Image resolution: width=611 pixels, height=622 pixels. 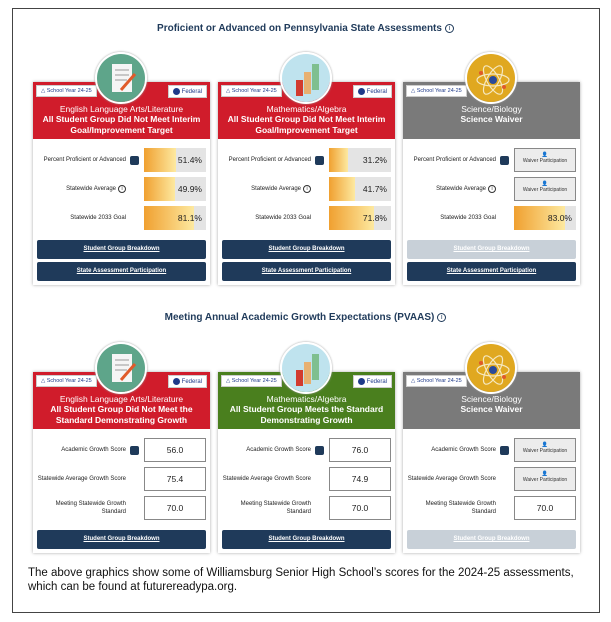 What do you see at coordinates (374, 189) in the screenshot?
I see `percent-value: 41.7%` at bounding box center [374, 189].